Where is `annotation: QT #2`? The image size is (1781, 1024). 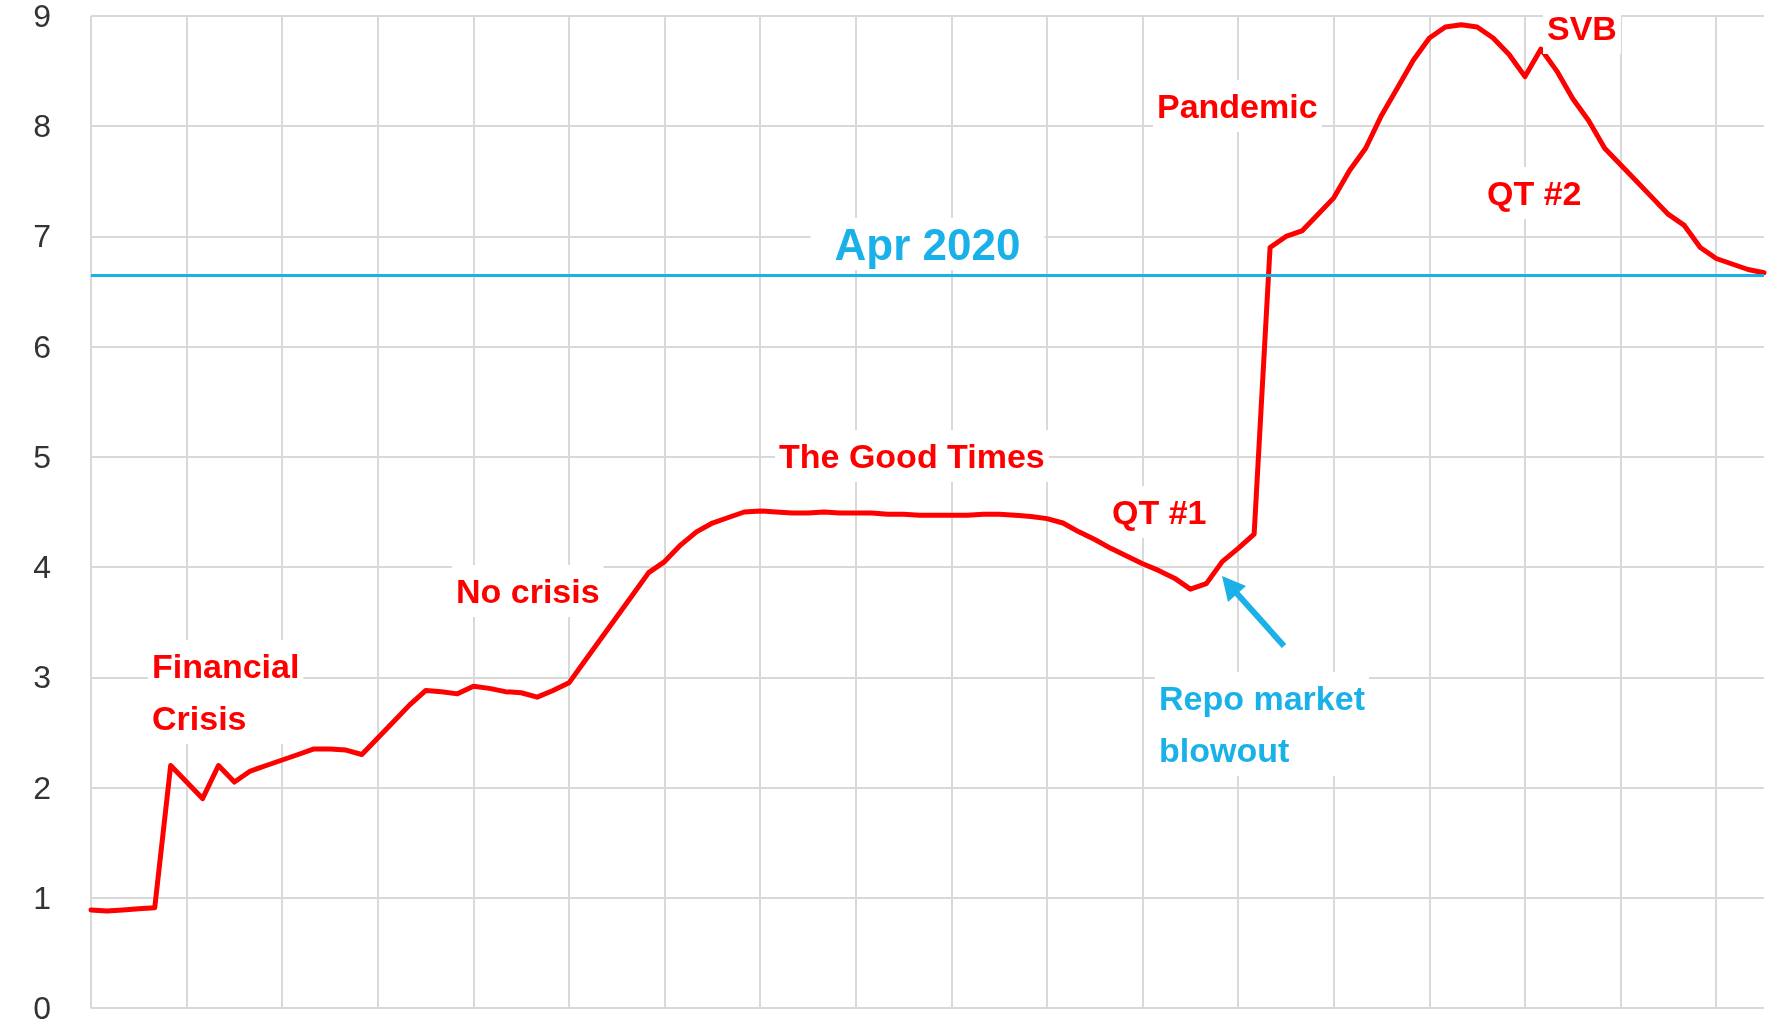 annotation: QT #2 is located at coordinates (1534, 193).